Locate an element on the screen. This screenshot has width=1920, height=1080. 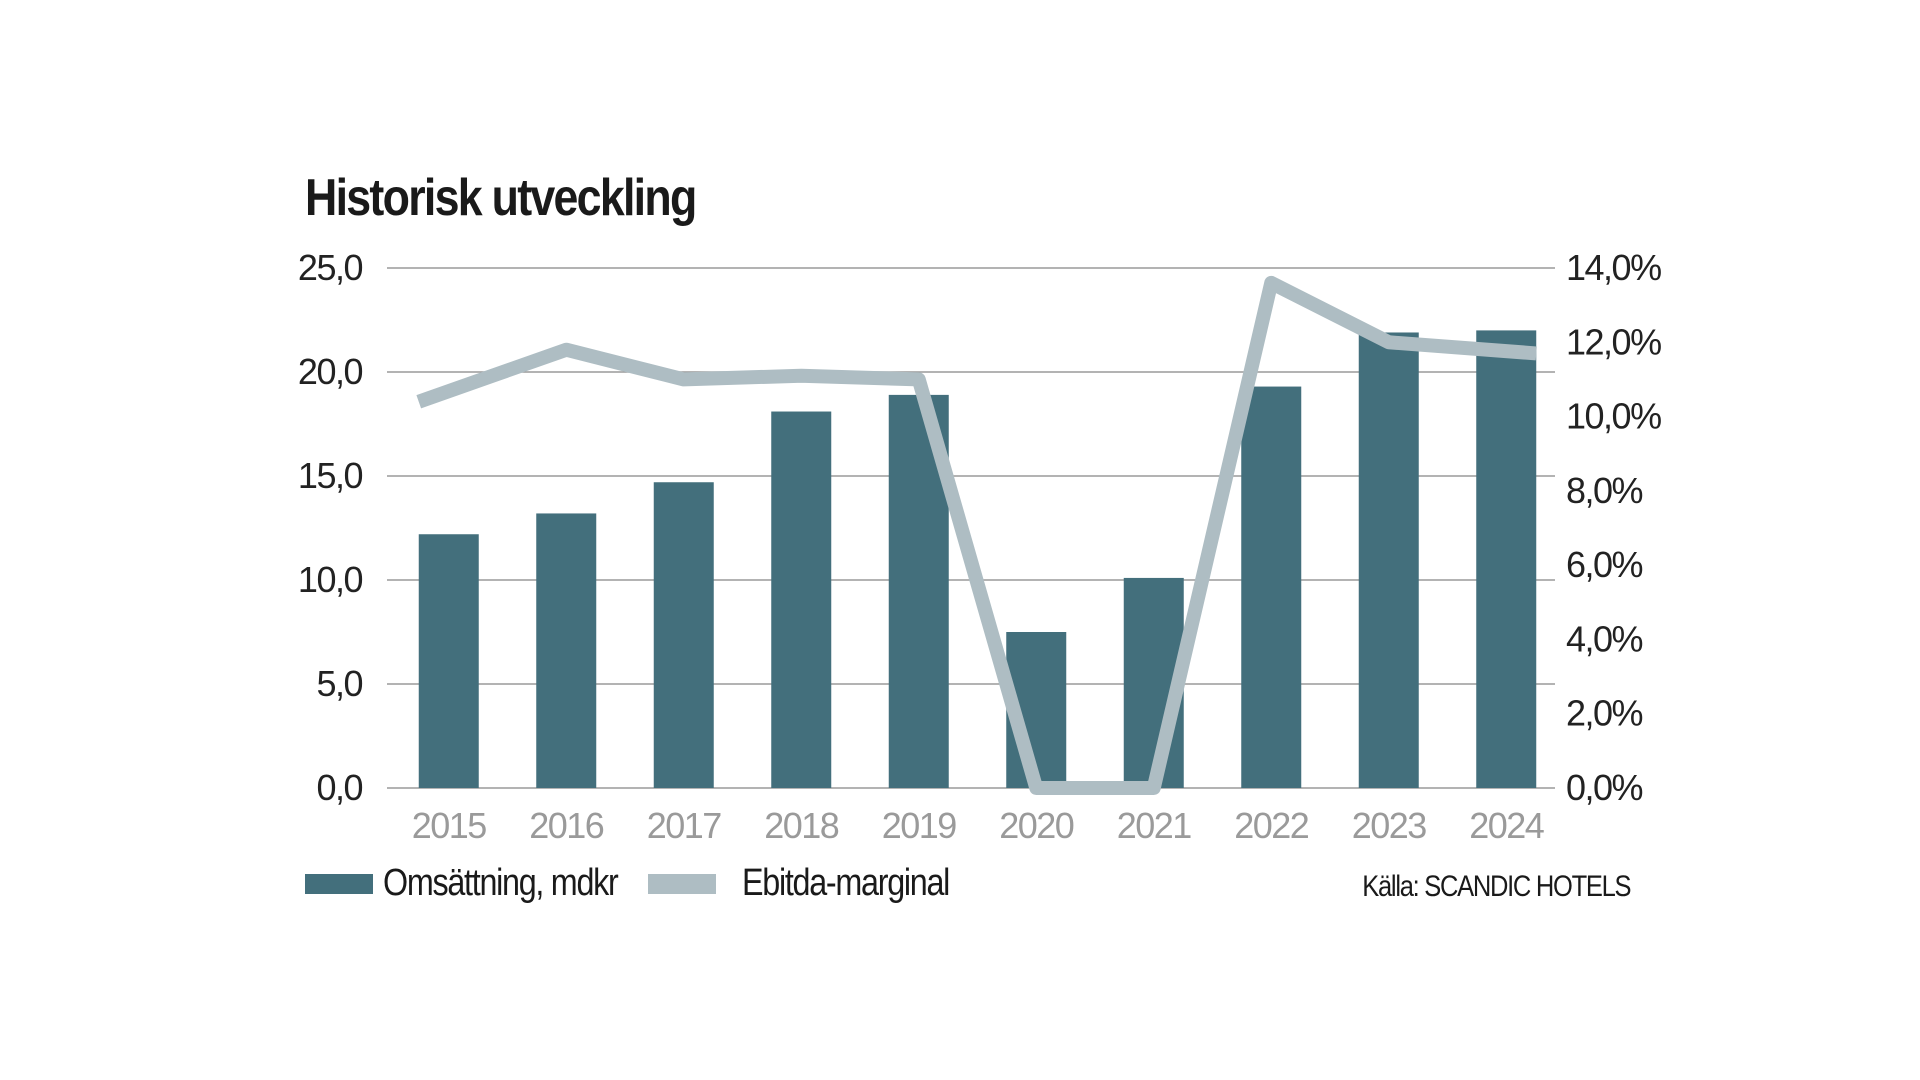
x-tick-label: 2017 is located at coordinates (684, 825).